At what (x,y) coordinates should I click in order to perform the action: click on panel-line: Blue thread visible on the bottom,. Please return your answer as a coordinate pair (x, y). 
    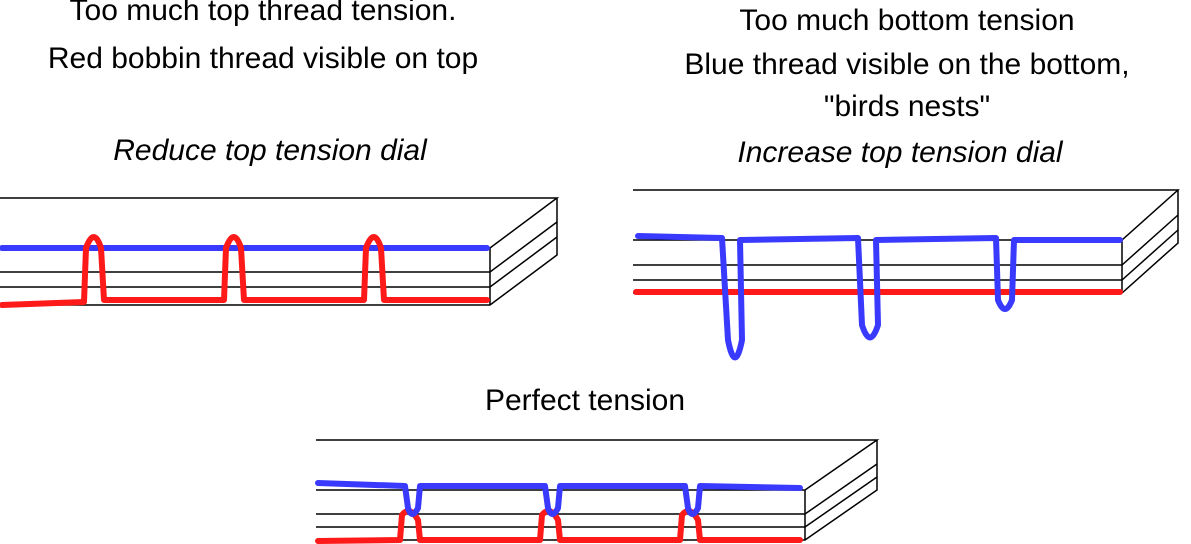
    Looking at the image, I should click on (906, 64).